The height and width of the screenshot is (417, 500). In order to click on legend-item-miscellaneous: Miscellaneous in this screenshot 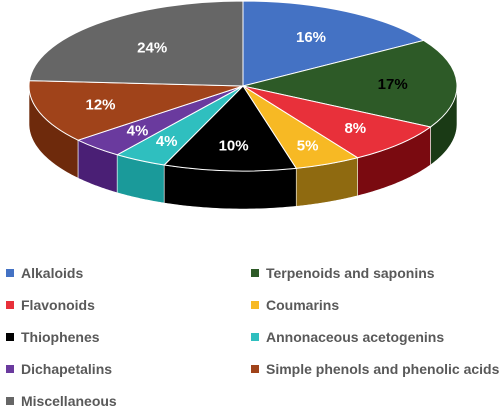, I will do `click(61, 401)`.